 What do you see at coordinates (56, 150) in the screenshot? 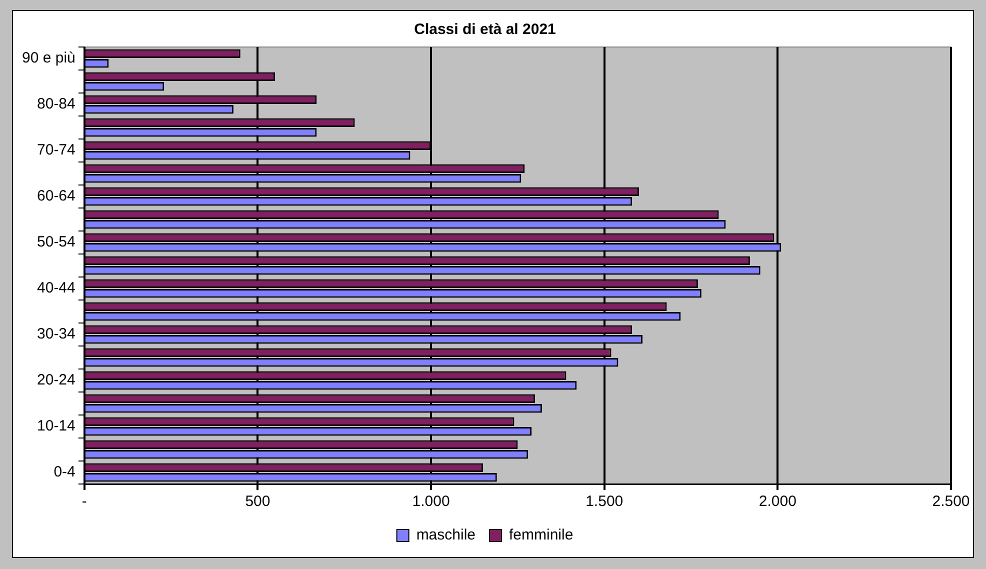
I see `y-tick-label: 70-74` at bounding box center [56, 150].